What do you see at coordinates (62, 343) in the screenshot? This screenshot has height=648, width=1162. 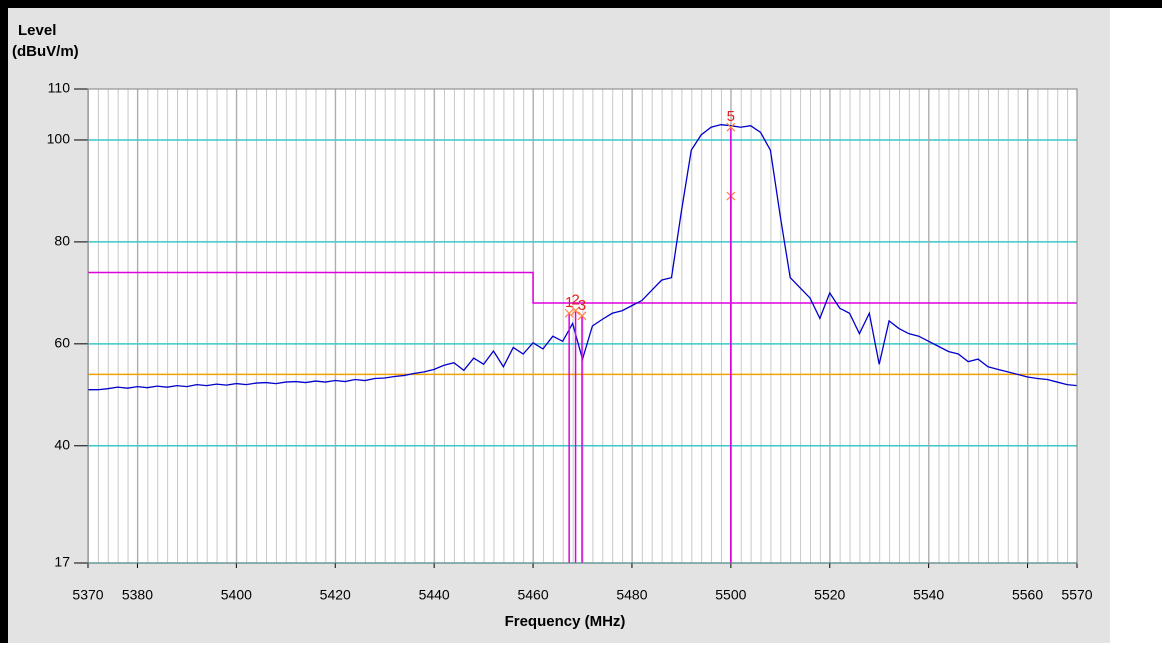 I see `y-tick-label: 60` at bounding box center [62, 343].